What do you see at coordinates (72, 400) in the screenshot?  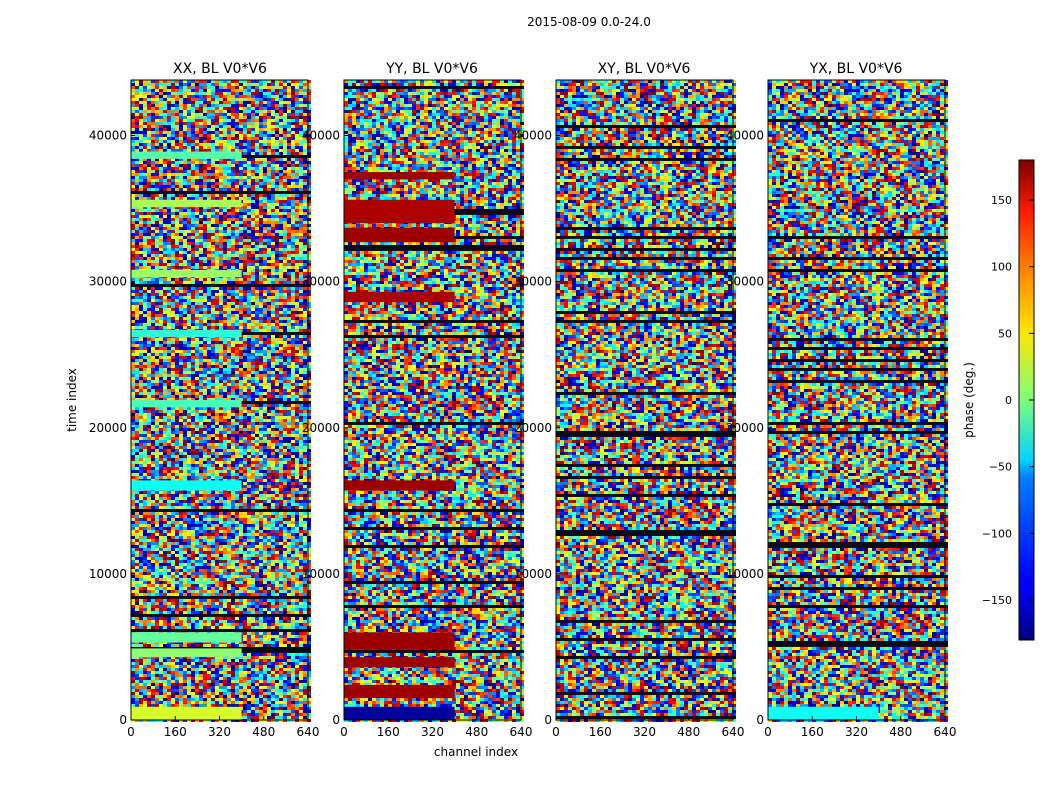 I see `y-axis-label: time index` at bounding box center [72, 400].